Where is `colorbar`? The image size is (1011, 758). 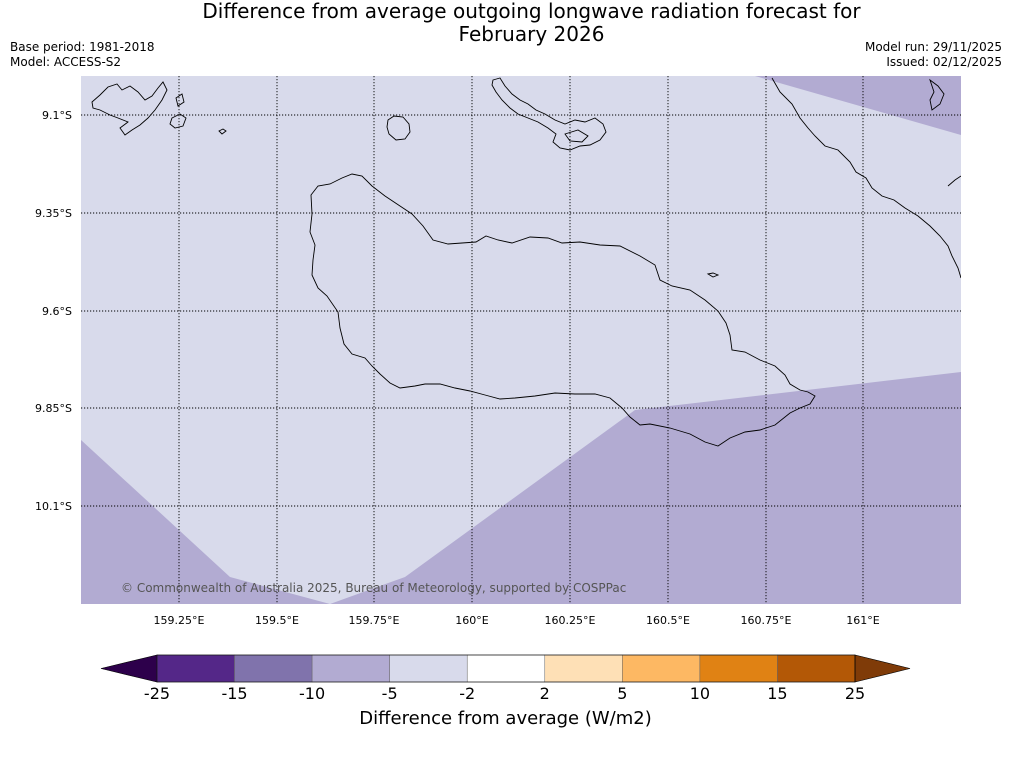
colorbar is located at coordinates (505, 668).